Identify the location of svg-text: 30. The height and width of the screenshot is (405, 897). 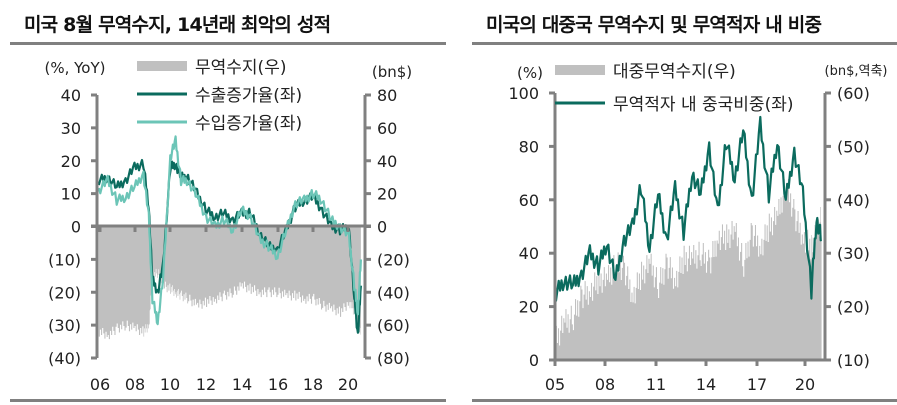
(71, 128).